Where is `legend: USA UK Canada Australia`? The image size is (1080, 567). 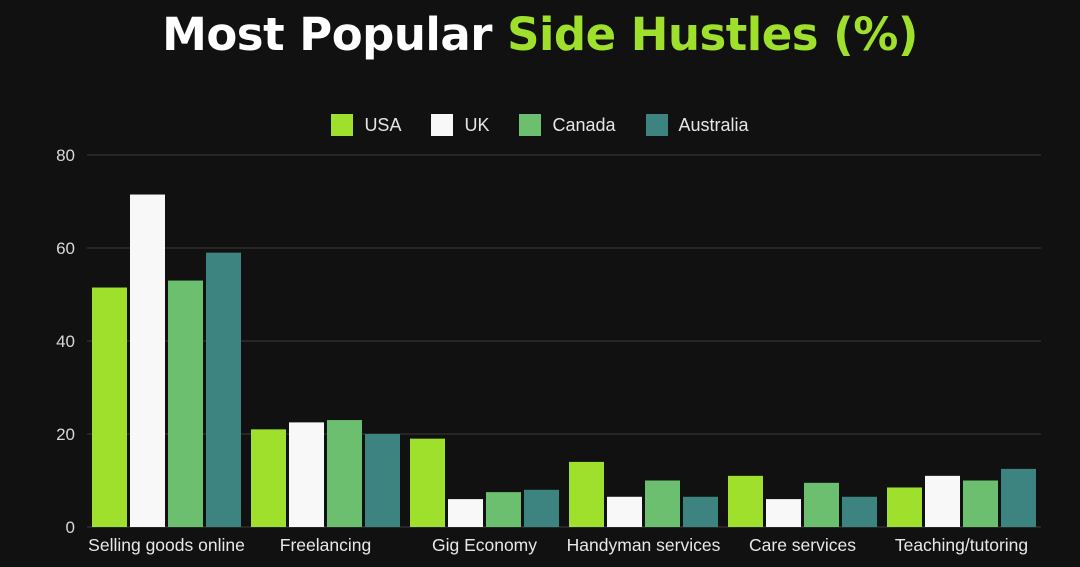 legend: USA UK Canada Australia is located at coordinates (540, 125).